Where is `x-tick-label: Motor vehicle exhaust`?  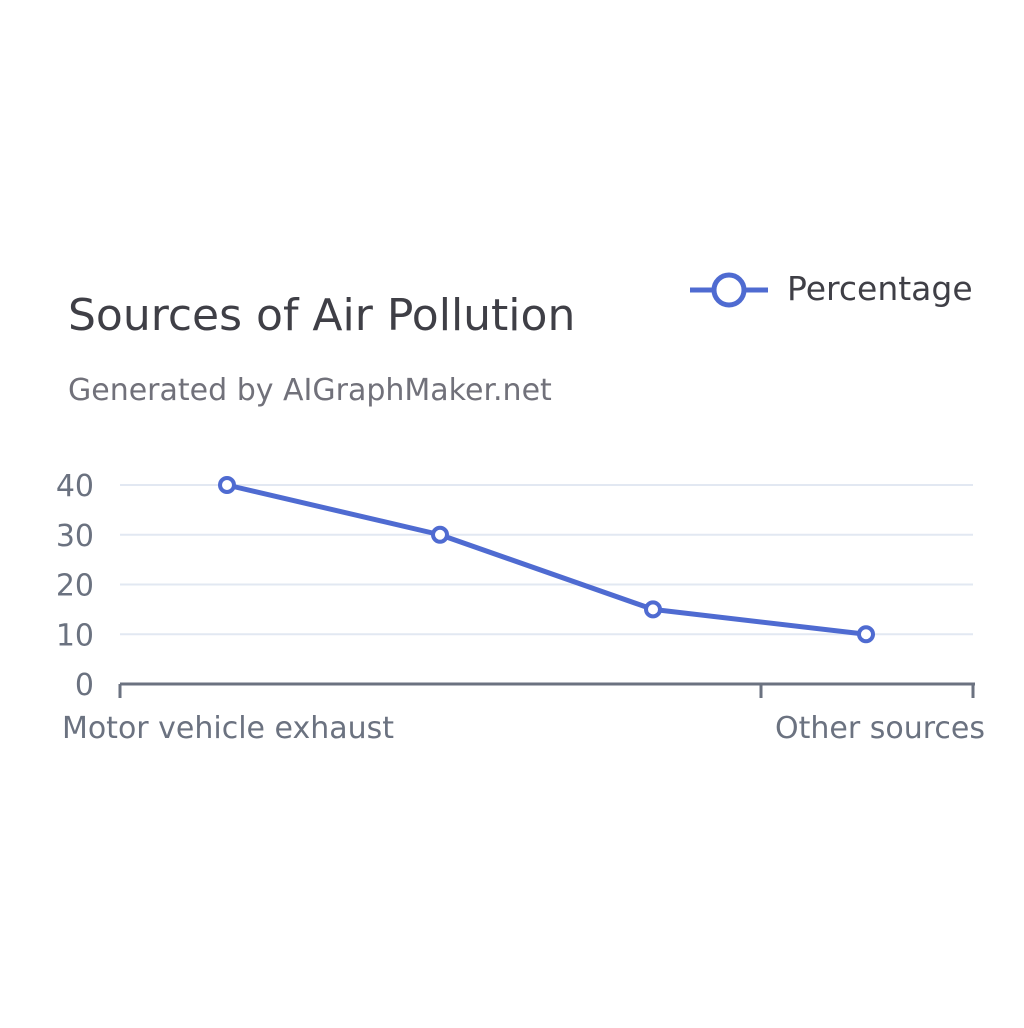 x-tick-label: Motor vehicle exhaust is located at coordinates (228, 728).